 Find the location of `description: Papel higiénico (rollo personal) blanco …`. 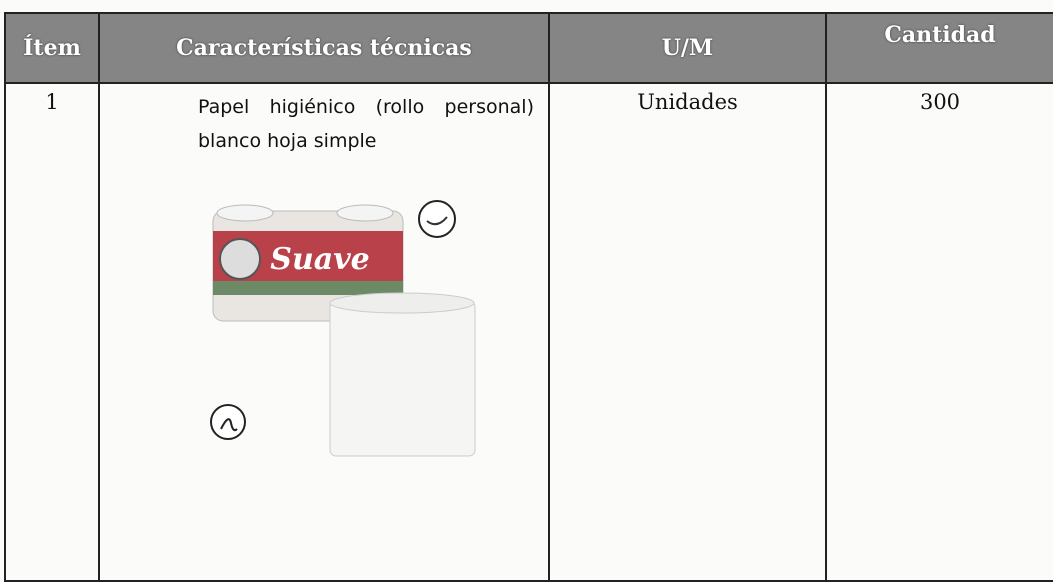

description: Papel higiénico (rollo personal) blanco … is located at coordinates (366, 124).